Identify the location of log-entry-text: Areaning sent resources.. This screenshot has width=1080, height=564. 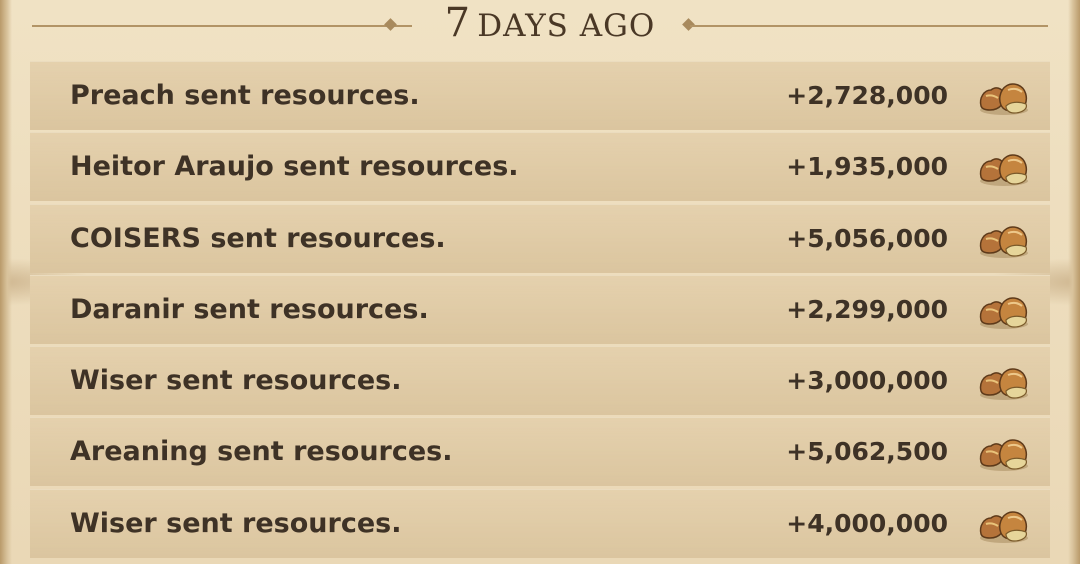
(261, 452).